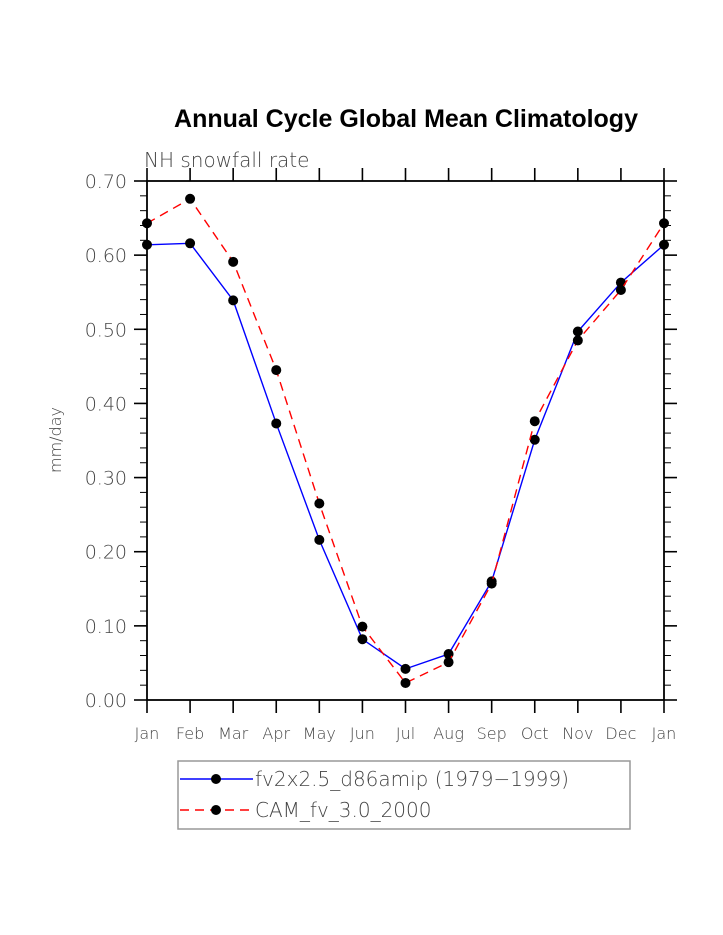  Describe the element at coordinates (55, 440) in the screenshot. I see `y-axis-label: mm/day` at that location.